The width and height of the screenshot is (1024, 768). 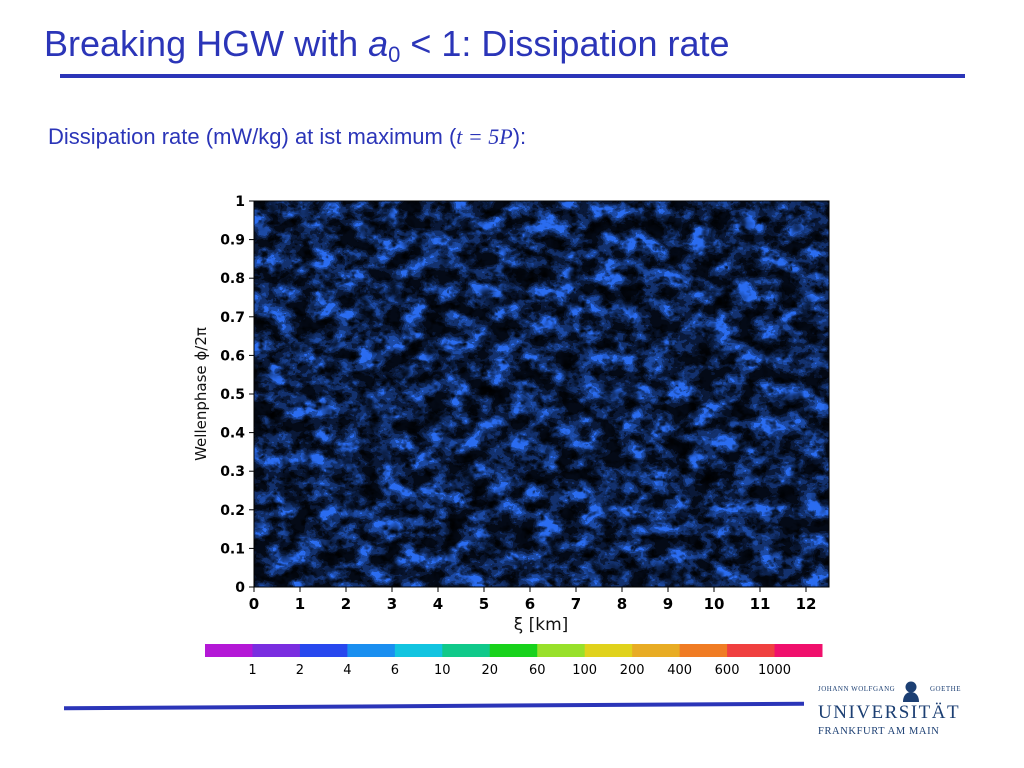 I want to click on y-tick-label: 1, so click(x=240, y=202).